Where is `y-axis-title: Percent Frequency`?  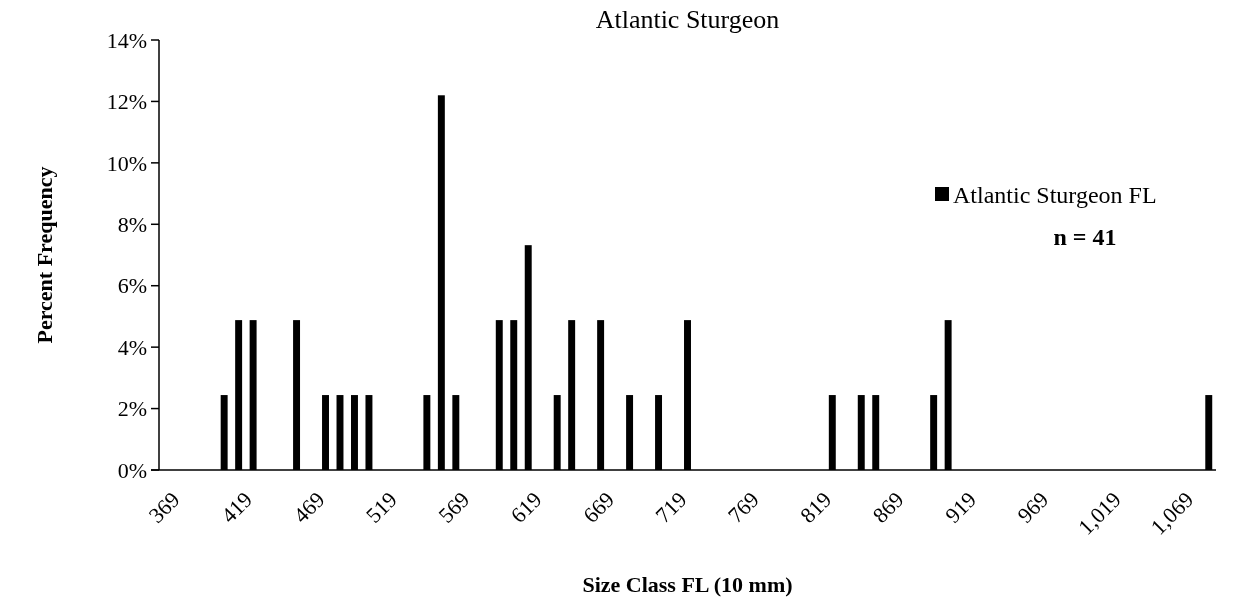 y-axis-title: Percent Frequency is located at coordinates (44, 255).